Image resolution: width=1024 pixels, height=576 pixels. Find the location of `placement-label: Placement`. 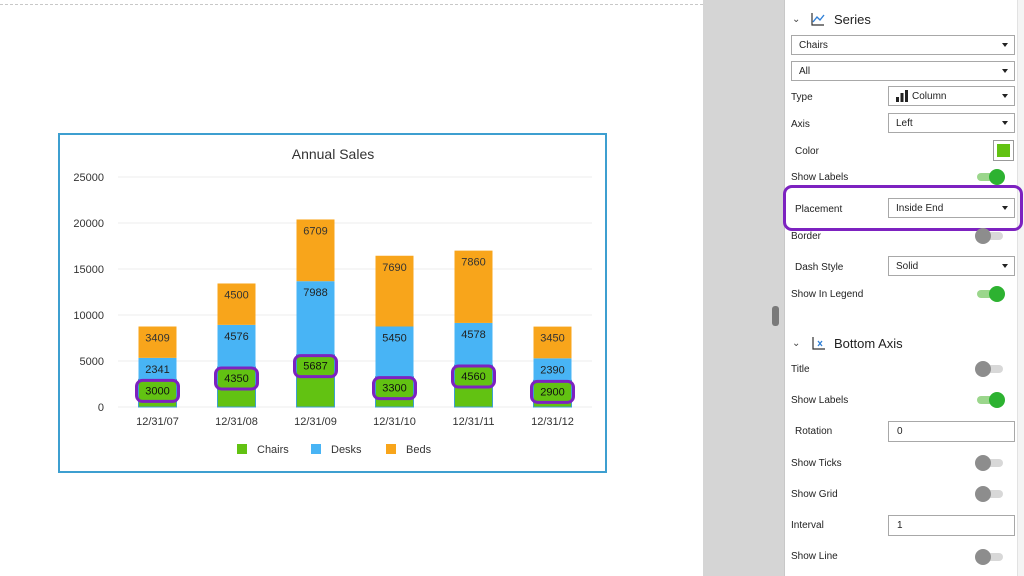

placement-label: Placement is located at coordinates (819, 209).